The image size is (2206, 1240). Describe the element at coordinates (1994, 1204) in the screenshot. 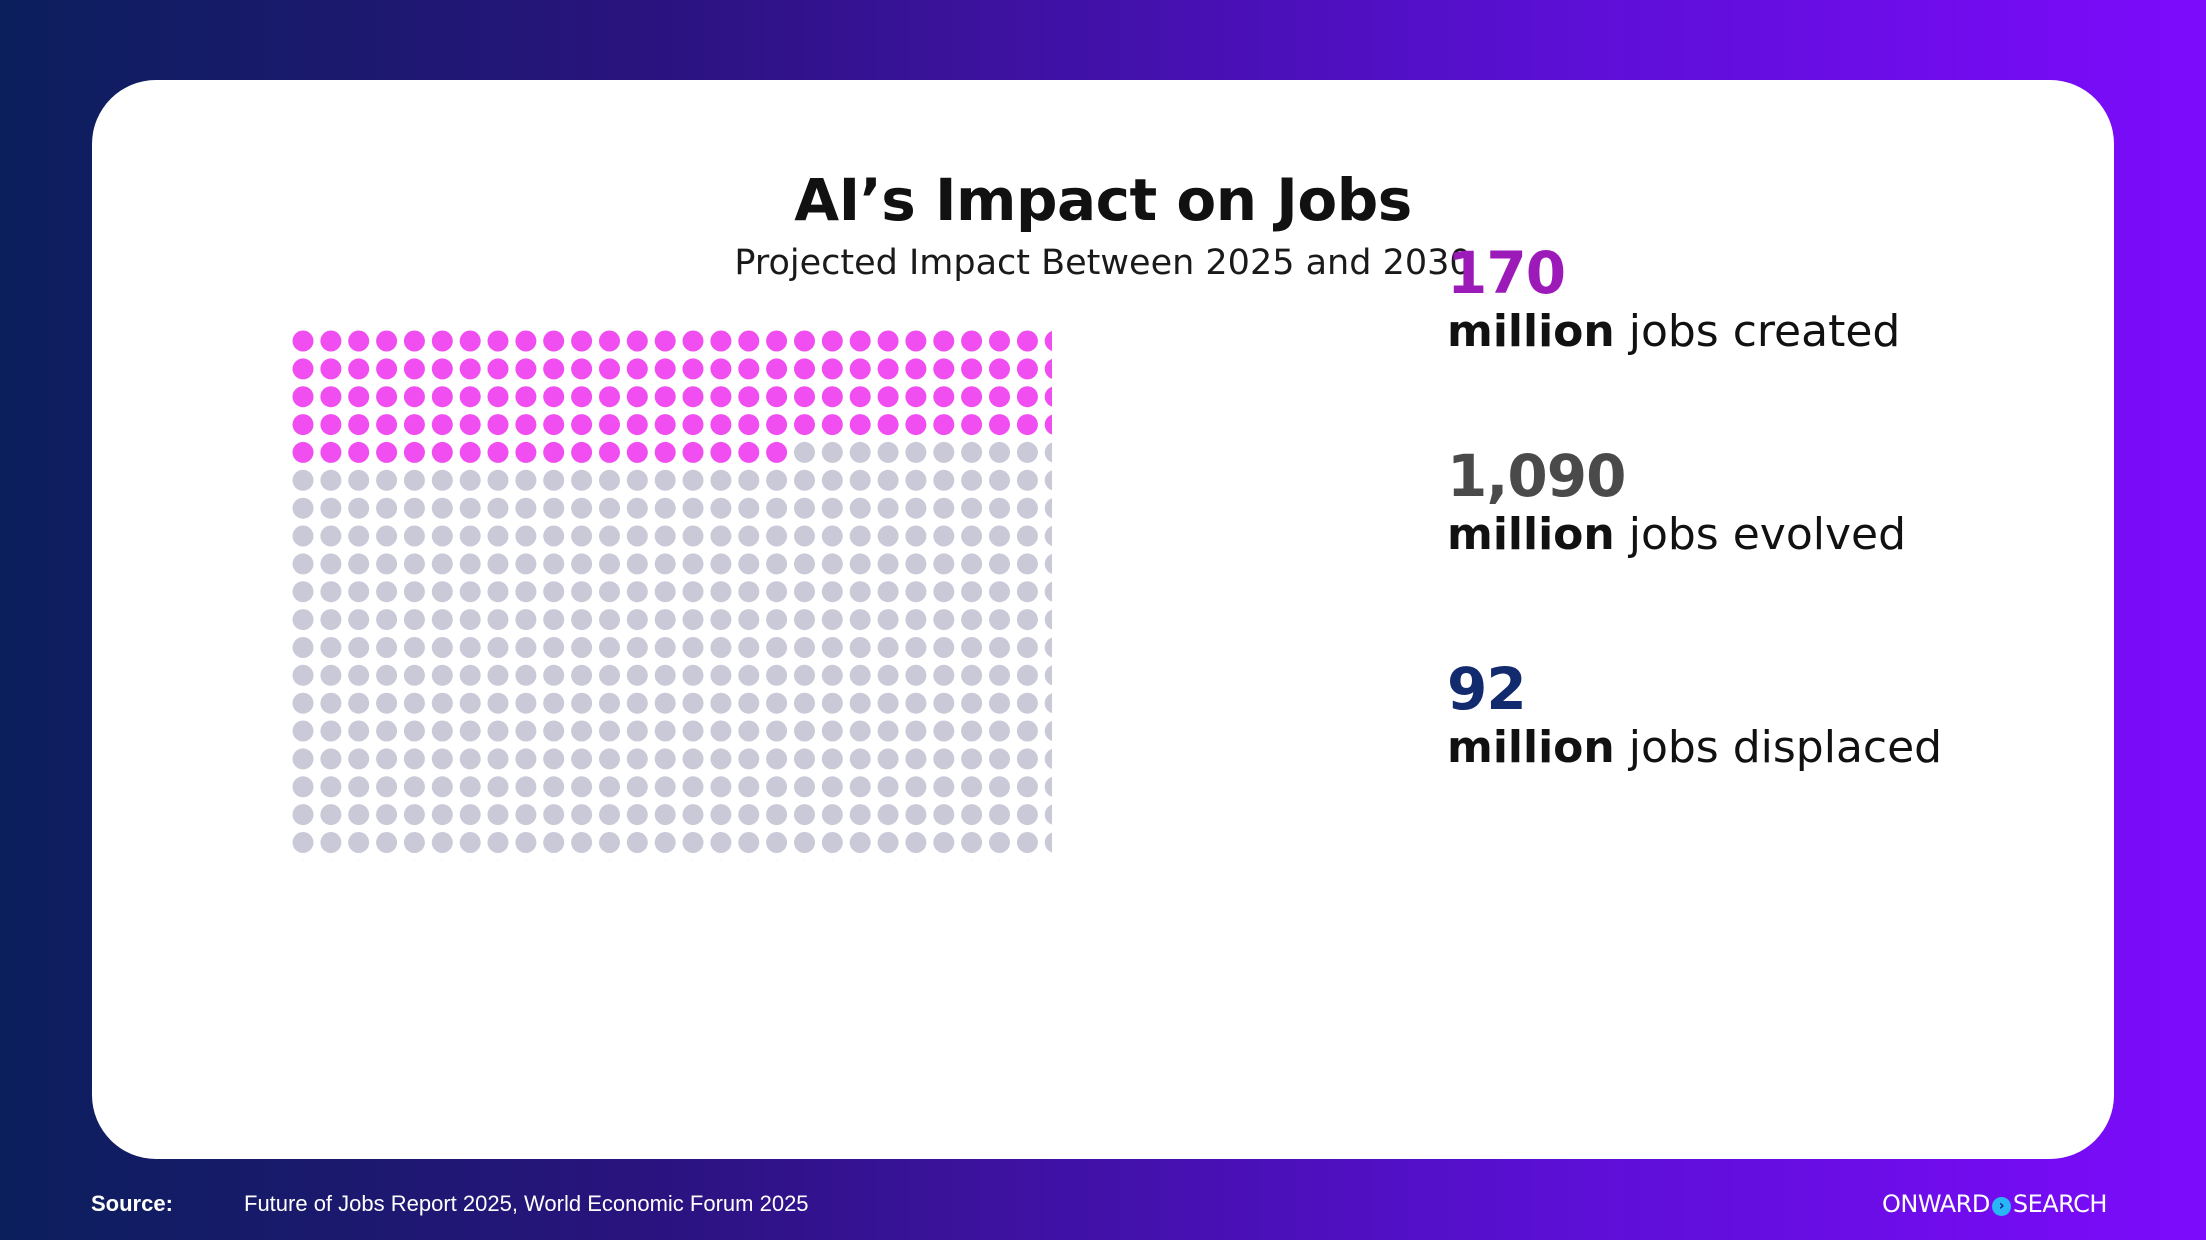

I see `brand-logo: ONWARD › SEARCH` at that location.